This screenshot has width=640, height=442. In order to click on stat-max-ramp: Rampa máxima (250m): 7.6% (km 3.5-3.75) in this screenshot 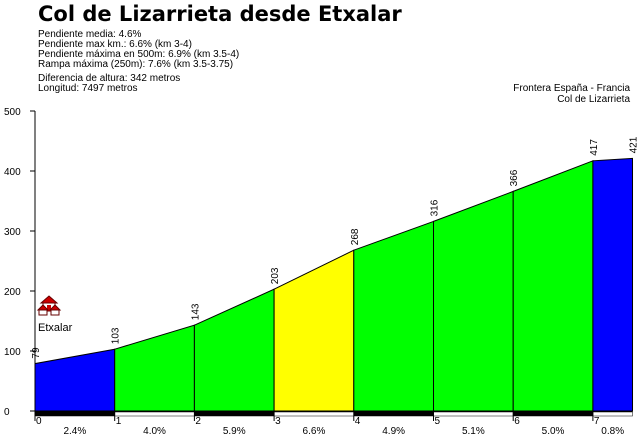, I will do `click(136, 64)`.